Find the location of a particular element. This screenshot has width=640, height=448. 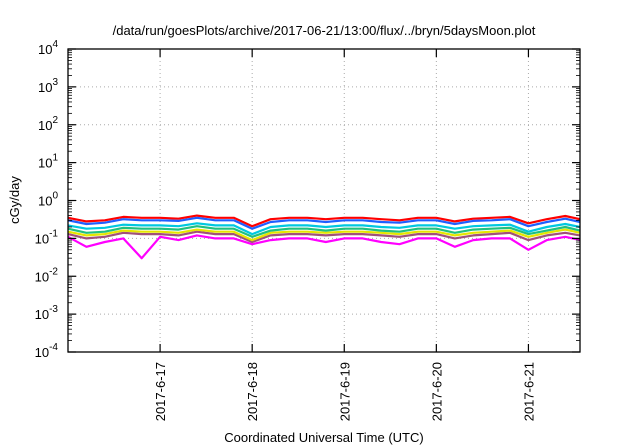

x-axis-label: Coordinated Universal Time (UTC) is located at coordinates (323, 437).